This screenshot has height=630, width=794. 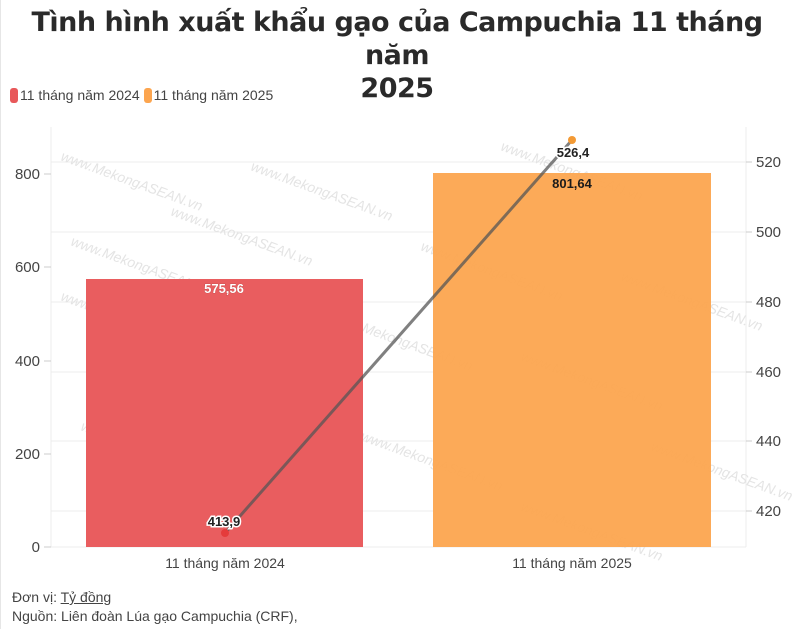 I want to click on unit-value: Tỷ đồng, so click(x=86, y=597).